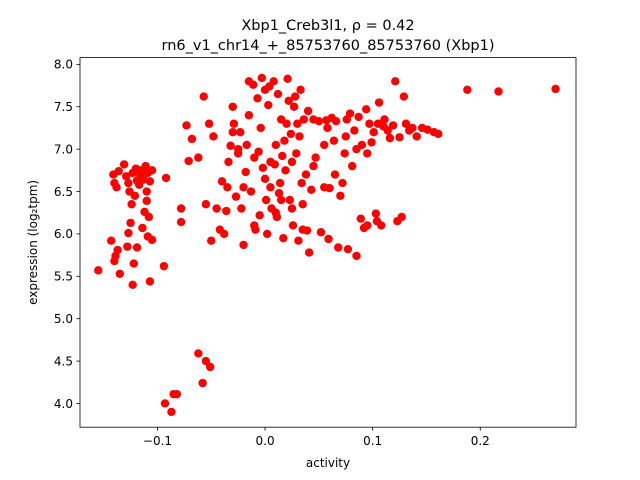 This screenshot has height=480, width=640. What do you see at coordinates (63, 404) in the screenshot?
I see `y-tick-label: 4.0` at bounding box center [63, 404].